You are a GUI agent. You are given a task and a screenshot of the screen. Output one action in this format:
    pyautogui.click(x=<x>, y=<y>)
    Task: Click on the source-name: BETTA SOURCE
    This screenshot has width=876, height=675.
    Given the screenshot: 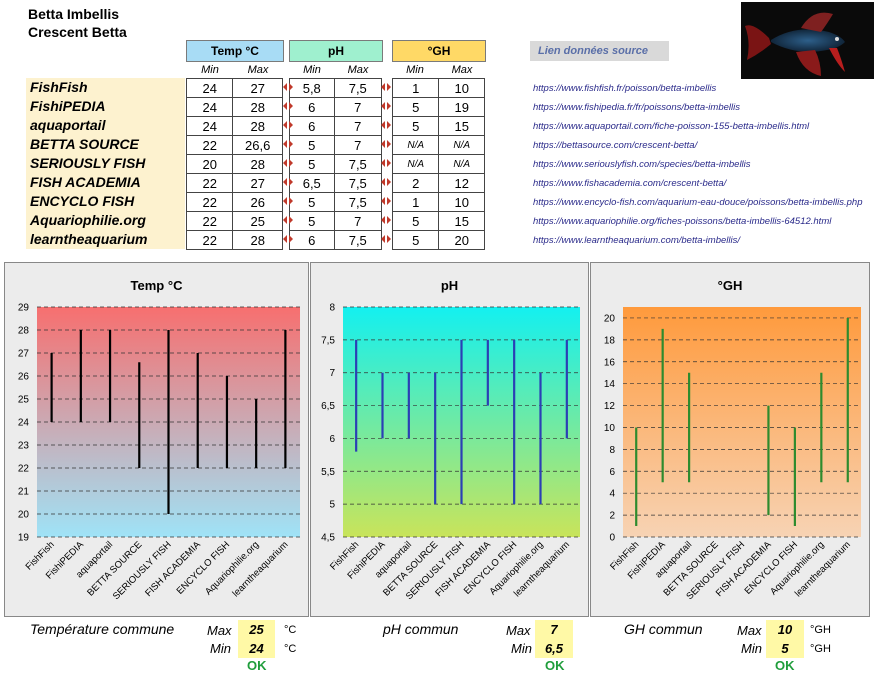 What is the action you would take?
    pyautogui.click(x=84, y=144)
    